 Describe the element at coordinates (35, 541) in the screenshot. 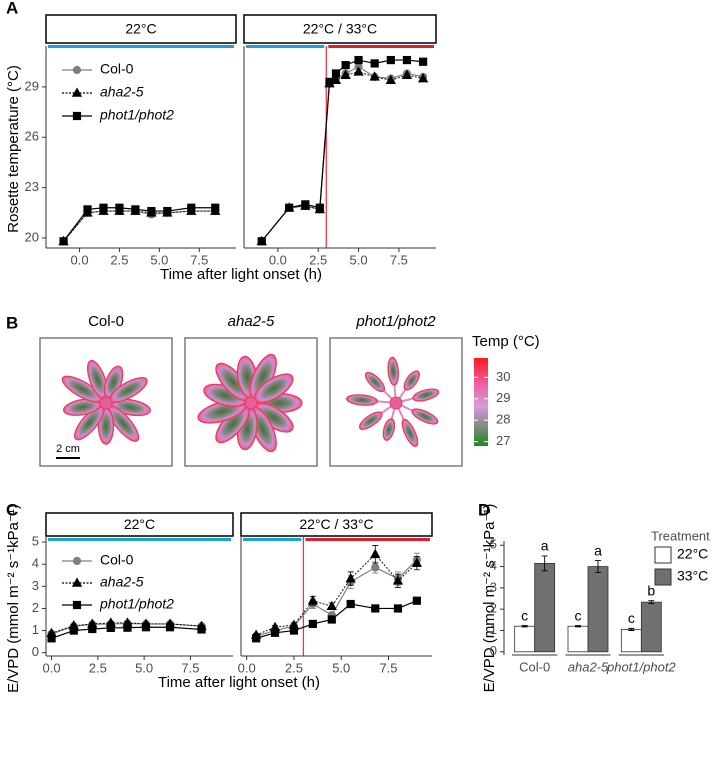

I see `y-tick-label: 5` at that location.